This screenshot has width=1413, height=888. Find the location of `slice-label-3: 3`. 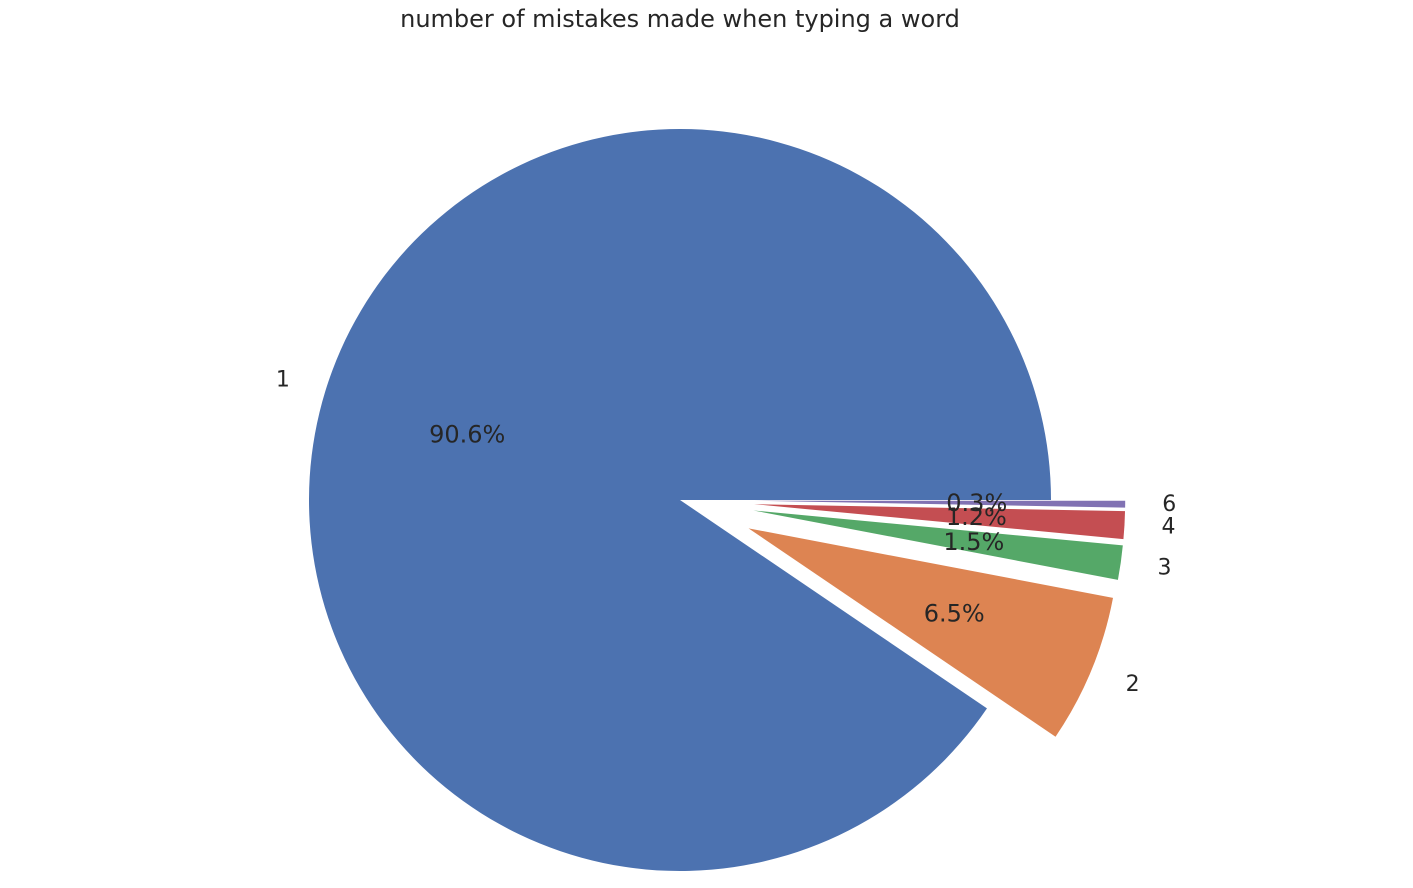

slice-label-3: 3 is located at coordinates (1164, 567).